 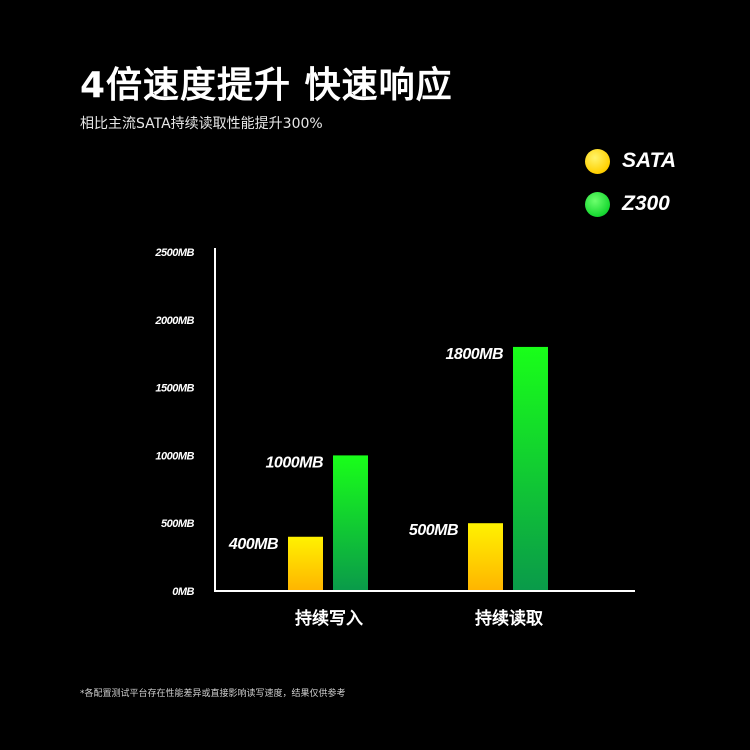 I want to click on value-label-z300-1: 1800MB, so click(x=474, y=354).